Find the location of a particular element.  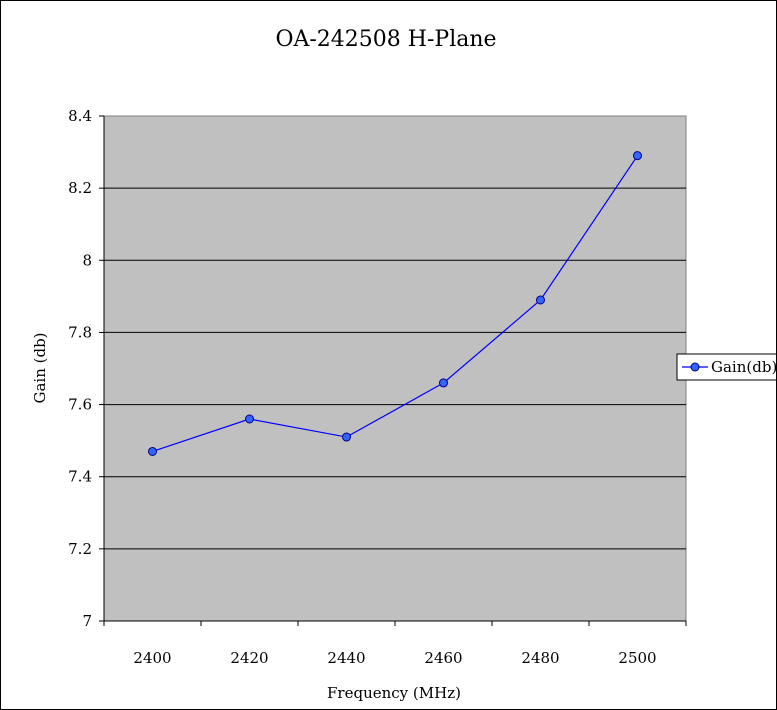

chart-title: OA-242508 H-Plane is located at coordinates (385, 39).